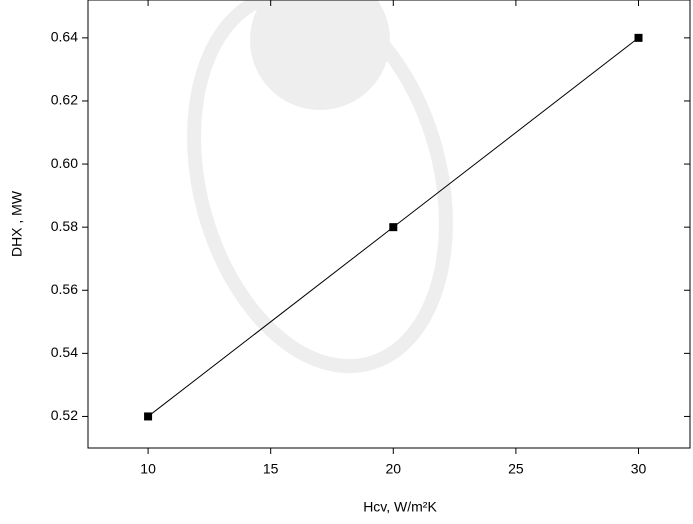 The width and height of the screenshot is (693, 524). Describe the element at coordinates (64, 226) in the screenshot. I see `y-tick-label: 0.58` at that location.